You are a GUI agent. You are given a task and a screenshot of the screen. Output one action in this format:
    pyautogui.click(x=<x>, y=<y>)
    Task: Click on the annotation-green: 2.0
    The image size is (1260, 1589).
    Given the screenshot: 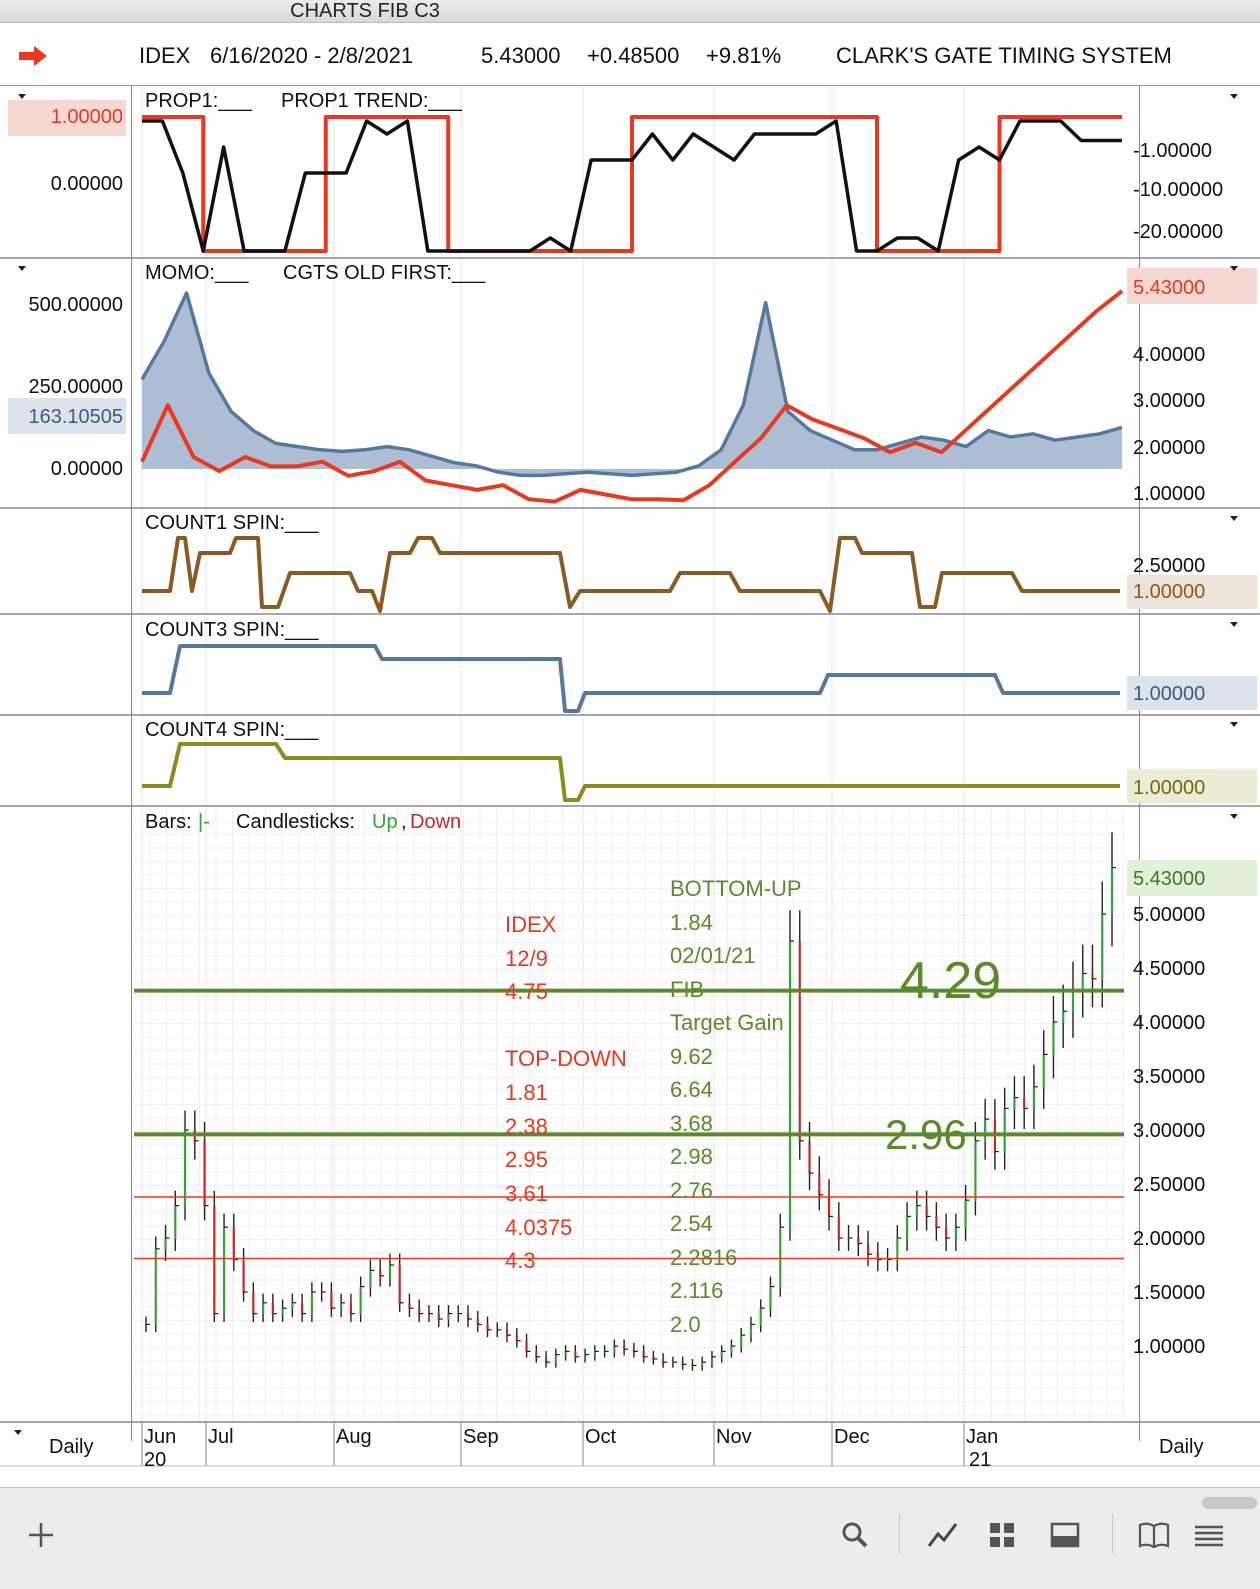 What is the action you would take?
    pyautogui.click(x=685, y=1324)
    